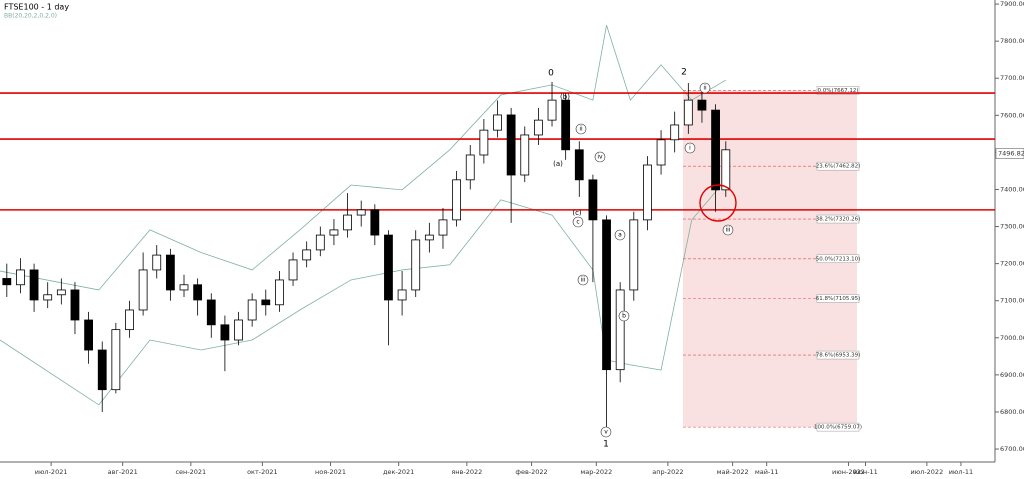  I want to click on wave-label: 1, so click(606, 445).